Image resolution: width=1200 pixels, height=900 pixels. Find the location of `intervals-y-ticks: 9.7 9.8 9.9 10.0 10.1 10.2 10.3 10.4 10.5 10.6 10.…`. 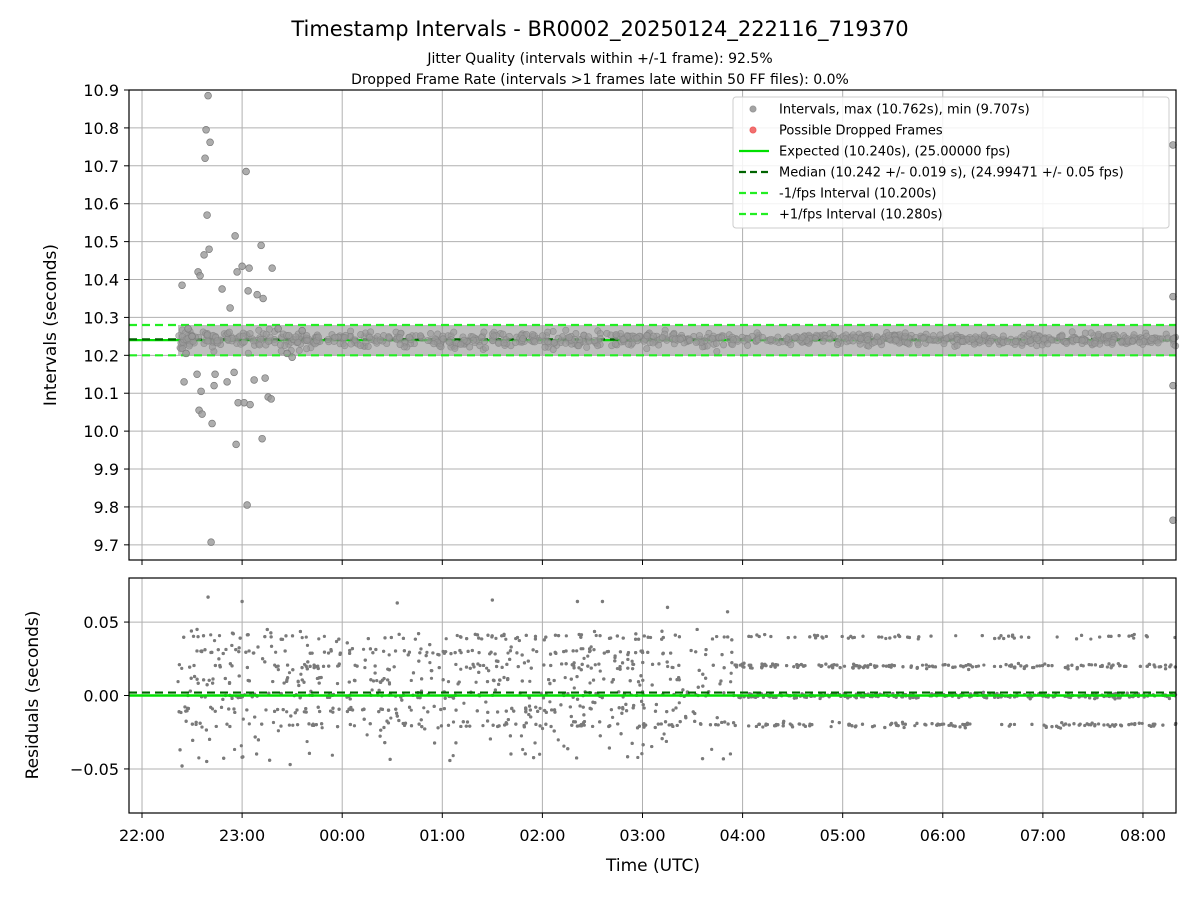

intervals-y-ticks: 9.7 9.8 9.9 10.0 10.1 10.2 10.3 10.4 10.5 10.6 10.… is located at coordinates (106, 318).